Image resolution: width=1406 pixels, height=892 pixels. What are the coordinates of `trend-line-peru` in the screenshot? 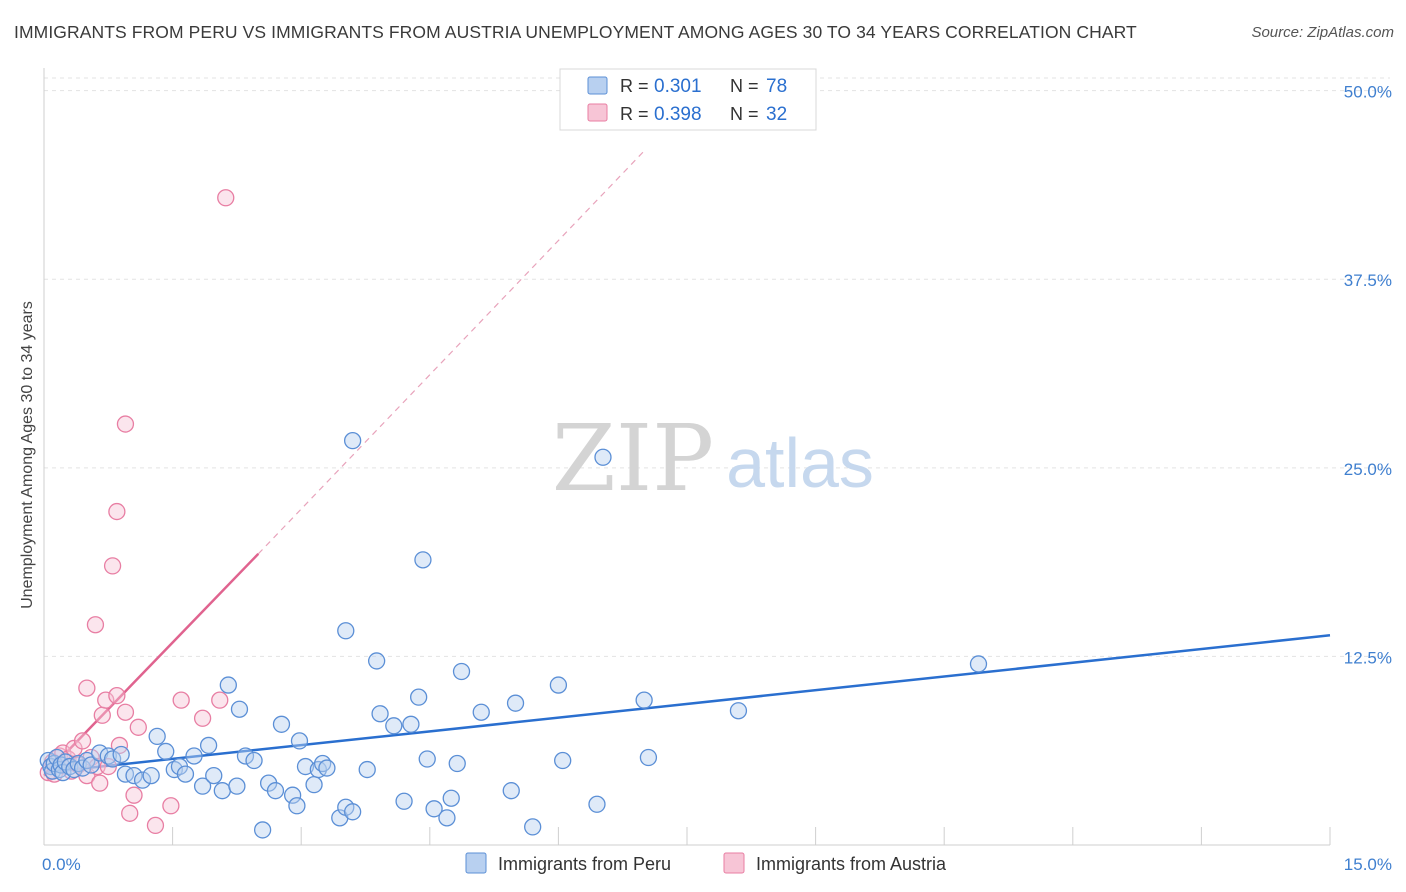 It's located at (687, 704).